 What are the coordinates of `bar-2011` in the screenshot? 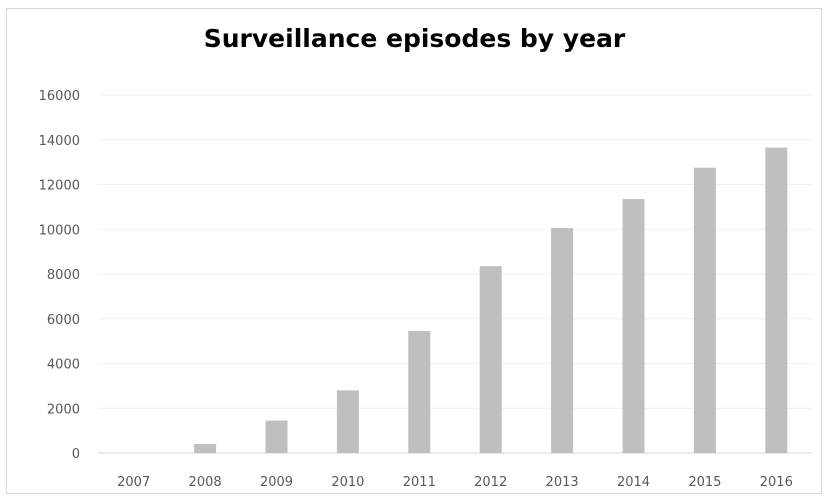 It's located at (419, 392).